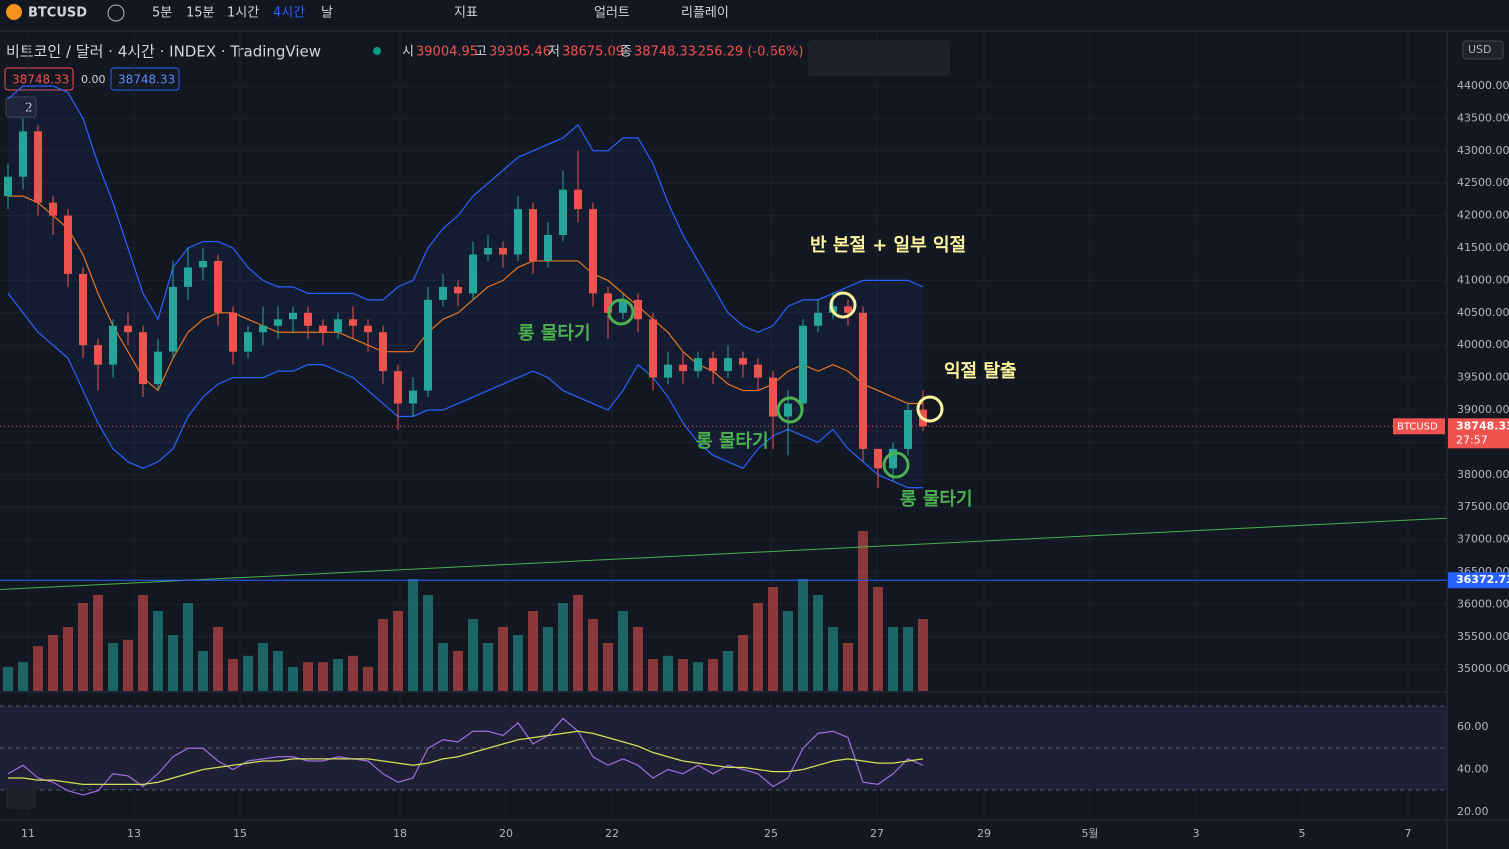 The width and height of the screenshot is (1509, 849). What do you see at coordinates (1483, 215) in the screenshot?
I see `price-tick-label: 42000.00` at bounding box center [1483, 215].